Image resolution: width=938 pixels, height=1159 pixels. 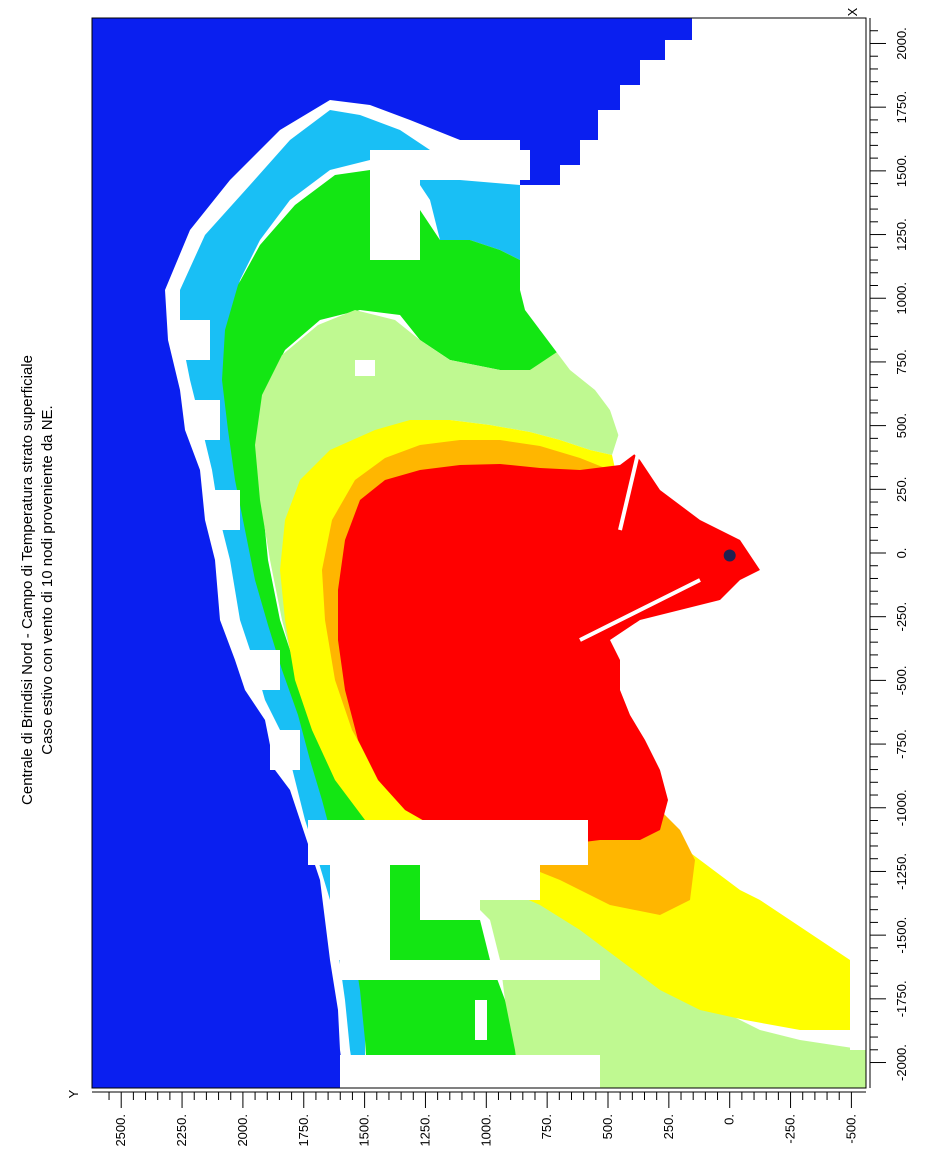 I want to click on y-tick-label: 500., so click(x=607, y=1126).